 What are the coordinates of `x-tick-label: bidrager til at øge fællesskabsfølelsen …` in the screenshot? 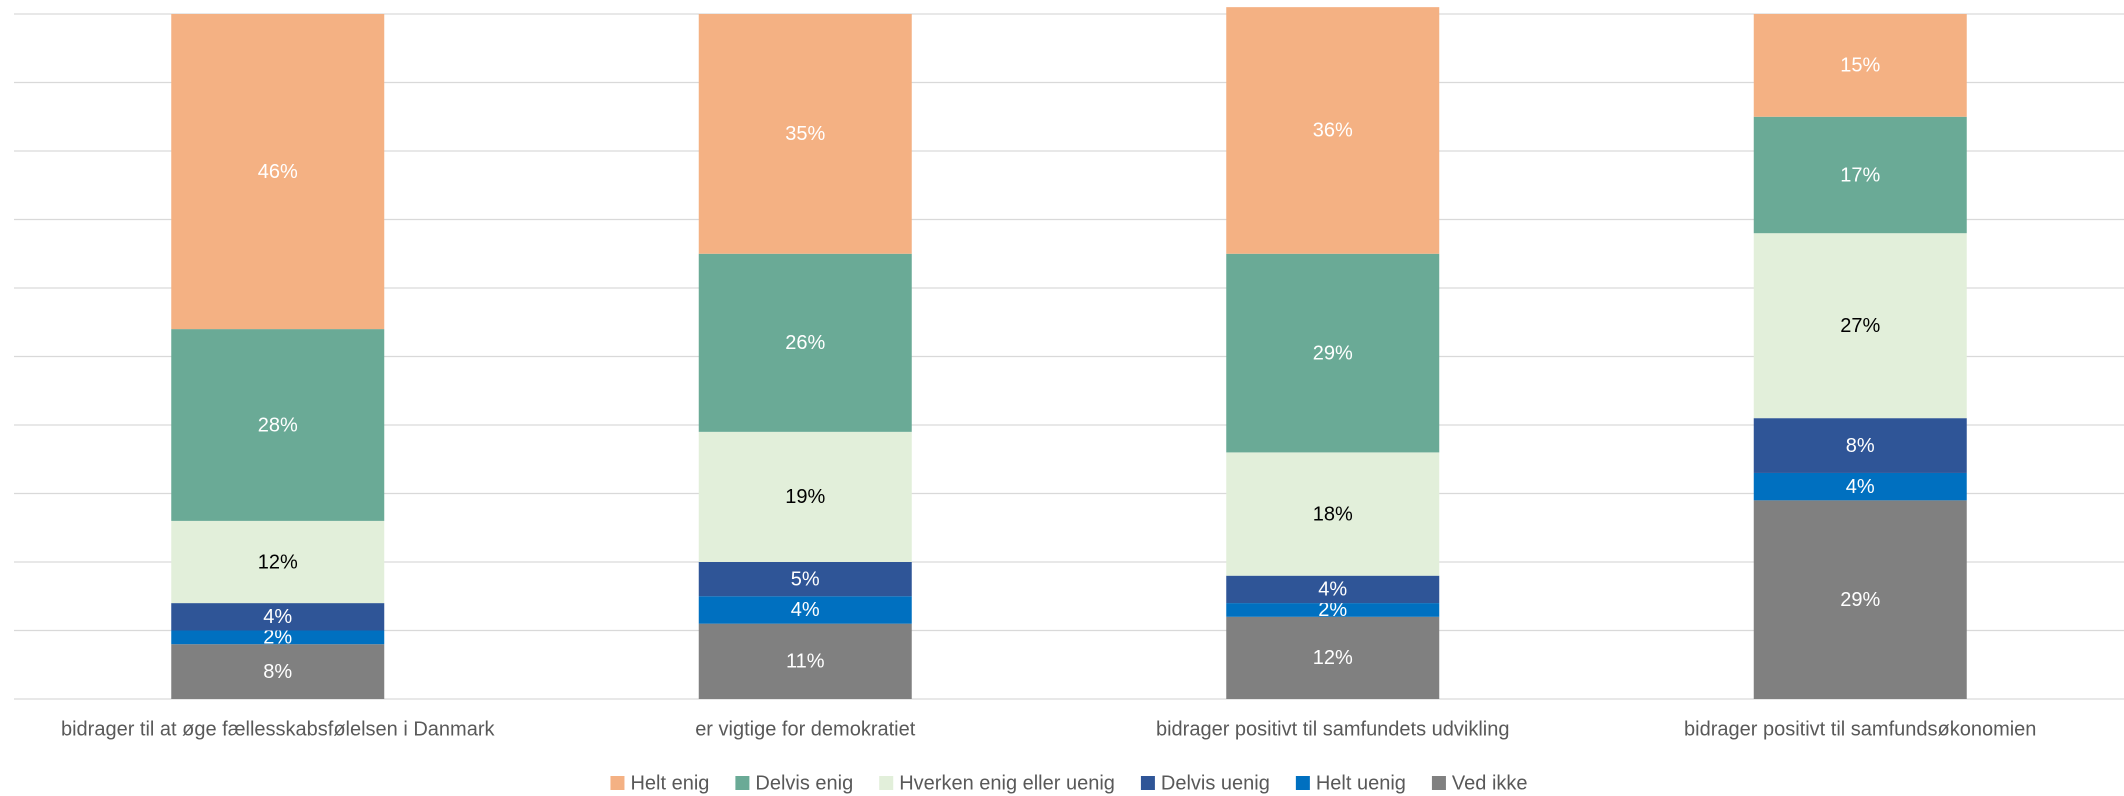 It's located at (278, 729).